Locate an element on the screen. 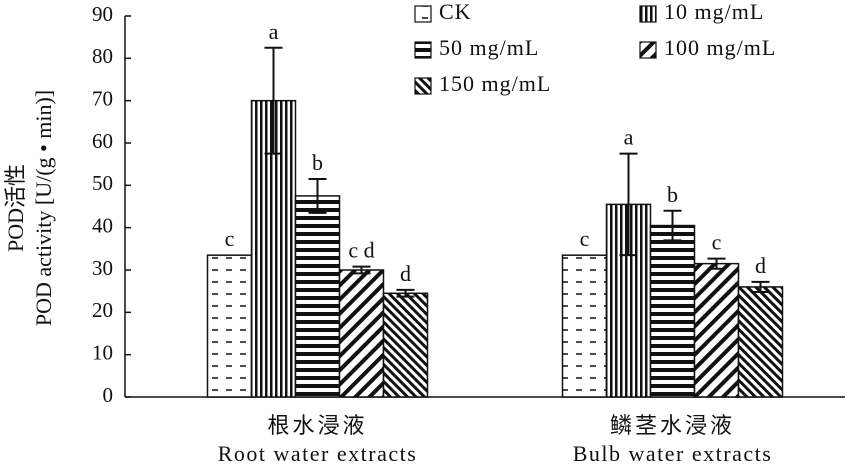  x-tick-label: Root water extracts is located at coordinates (318, 453).